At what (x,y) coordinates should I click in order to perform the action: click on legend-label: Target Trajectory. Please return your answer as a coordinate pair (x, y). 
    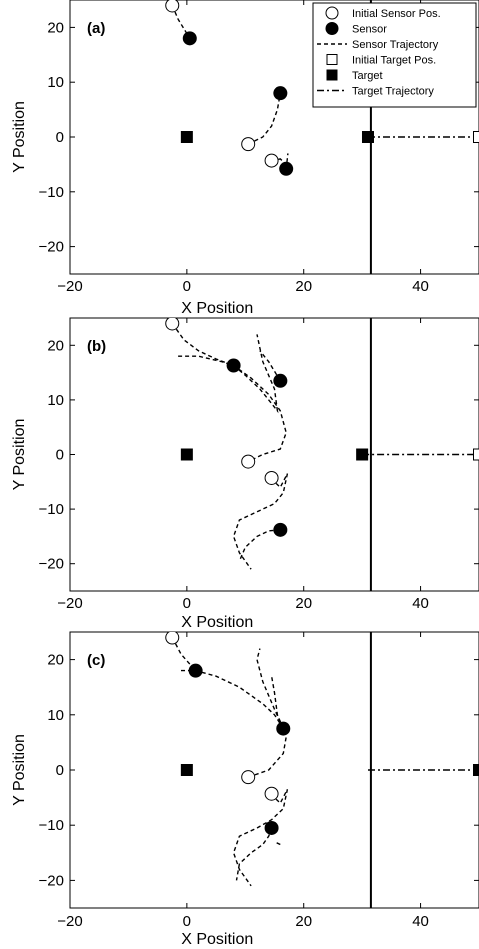
    Looking at the image, I should click on (393, 92).